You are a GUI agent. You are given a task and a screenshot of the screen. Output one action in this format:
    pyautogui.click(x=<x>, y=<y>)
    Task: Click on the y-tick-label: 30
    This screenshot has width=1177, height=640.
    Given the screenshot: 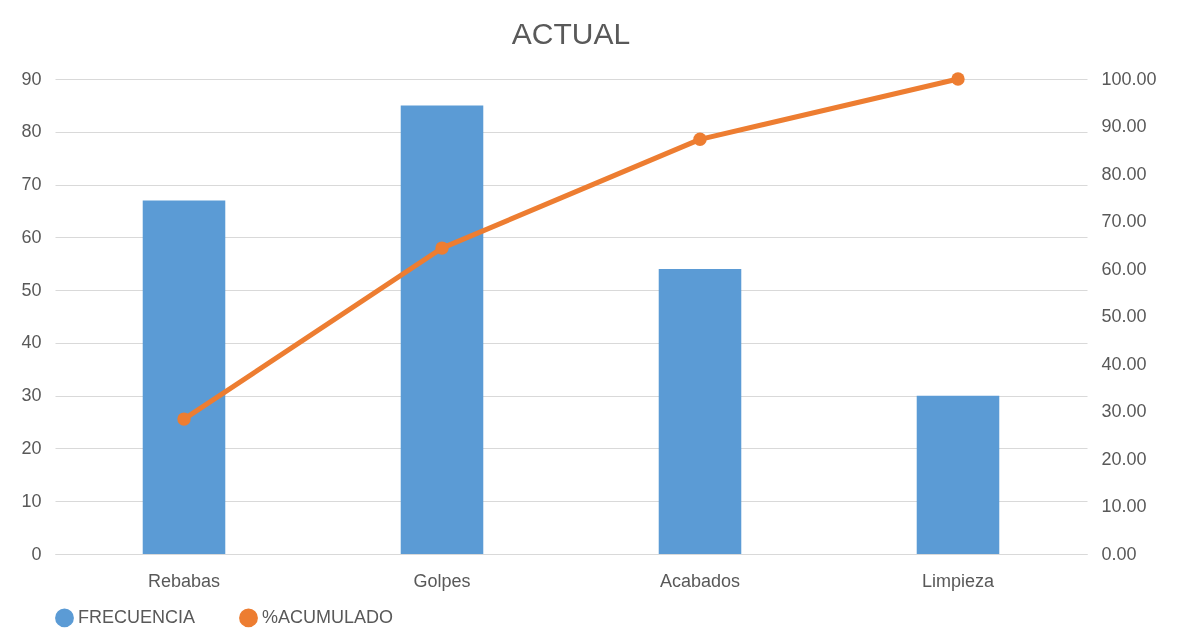 What is the action you would take?
    pyautogui.click(x=31, y=395)
    